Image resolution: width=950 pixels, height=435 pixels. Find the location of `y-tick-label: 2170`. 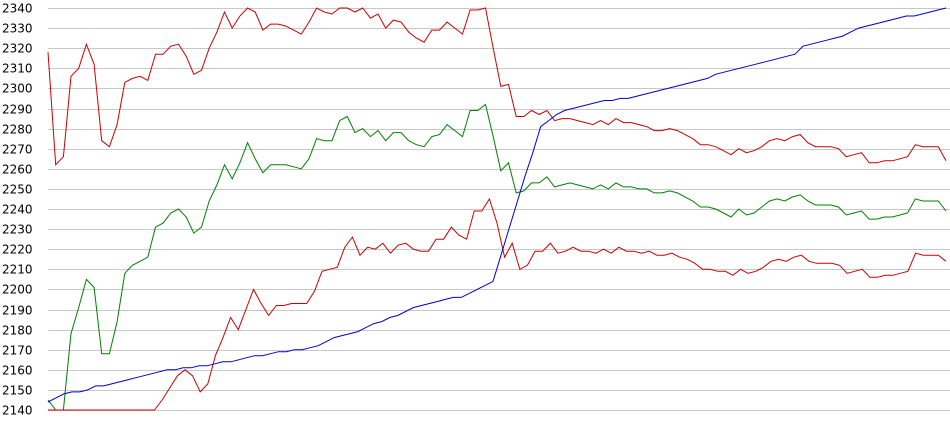

y-tick-label: 2170 is located at coordinates (17, 351).